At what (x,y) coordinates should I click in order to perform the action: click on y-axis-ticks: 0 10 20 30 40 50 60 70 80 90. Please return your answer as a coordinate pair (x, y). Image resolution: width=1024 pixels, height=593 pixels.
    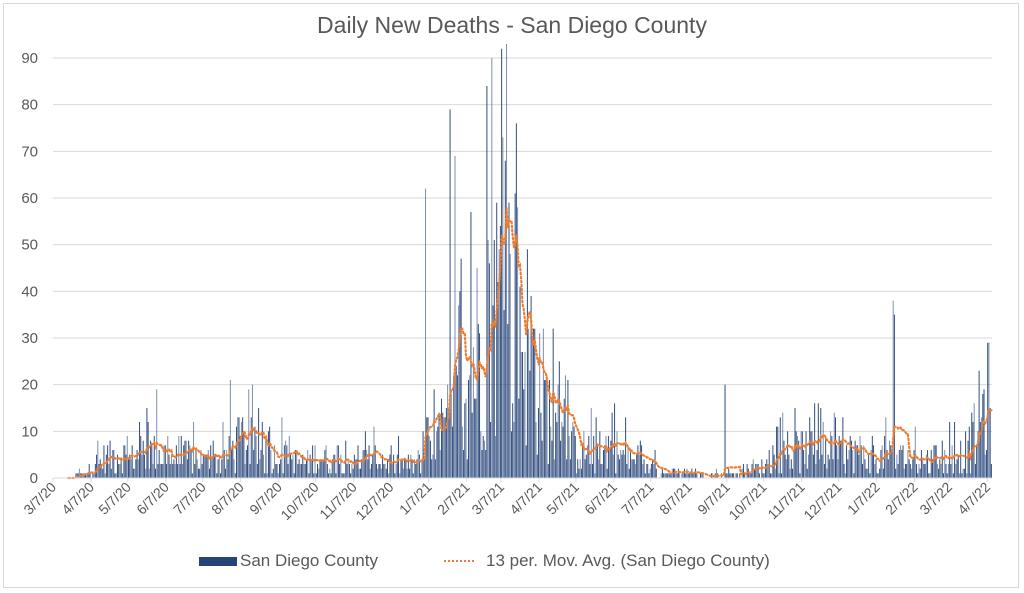
    Looking at the image, I should click on (29, 268).